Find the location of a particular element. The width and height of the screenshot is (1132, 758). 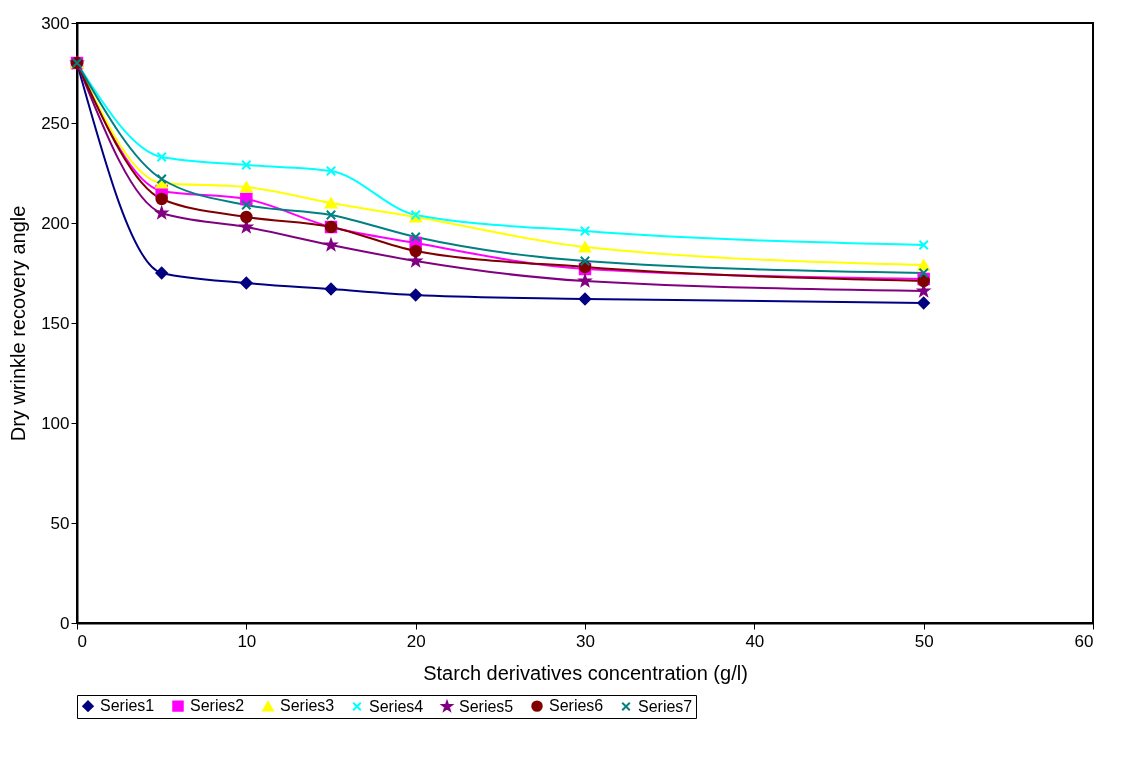

x-tick-label: 10 is located at coordinates (247, 641).